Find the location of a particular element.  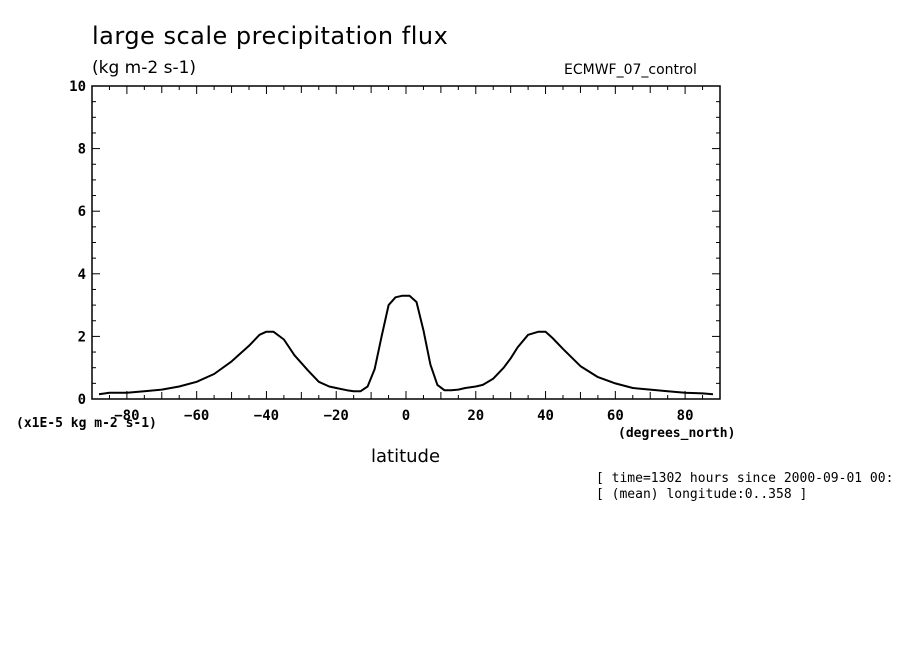

x-tick-label: −40 is located at coordinates (266, 416).